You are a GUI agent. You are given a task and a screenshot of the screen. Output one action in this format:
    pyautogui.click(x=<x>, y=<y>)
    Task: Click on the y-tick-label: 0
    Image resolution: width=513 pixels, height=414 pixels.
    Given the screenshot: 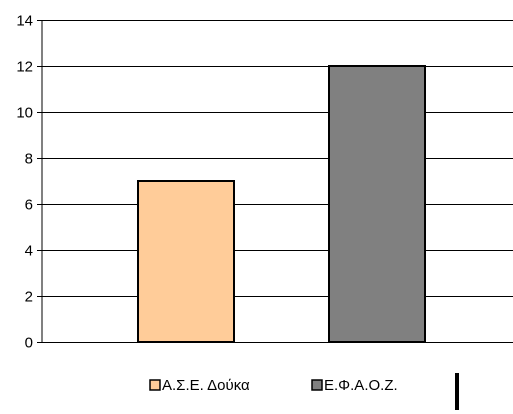 What is the action you would take?
    pyautogui.click(x=29, y=343)
    